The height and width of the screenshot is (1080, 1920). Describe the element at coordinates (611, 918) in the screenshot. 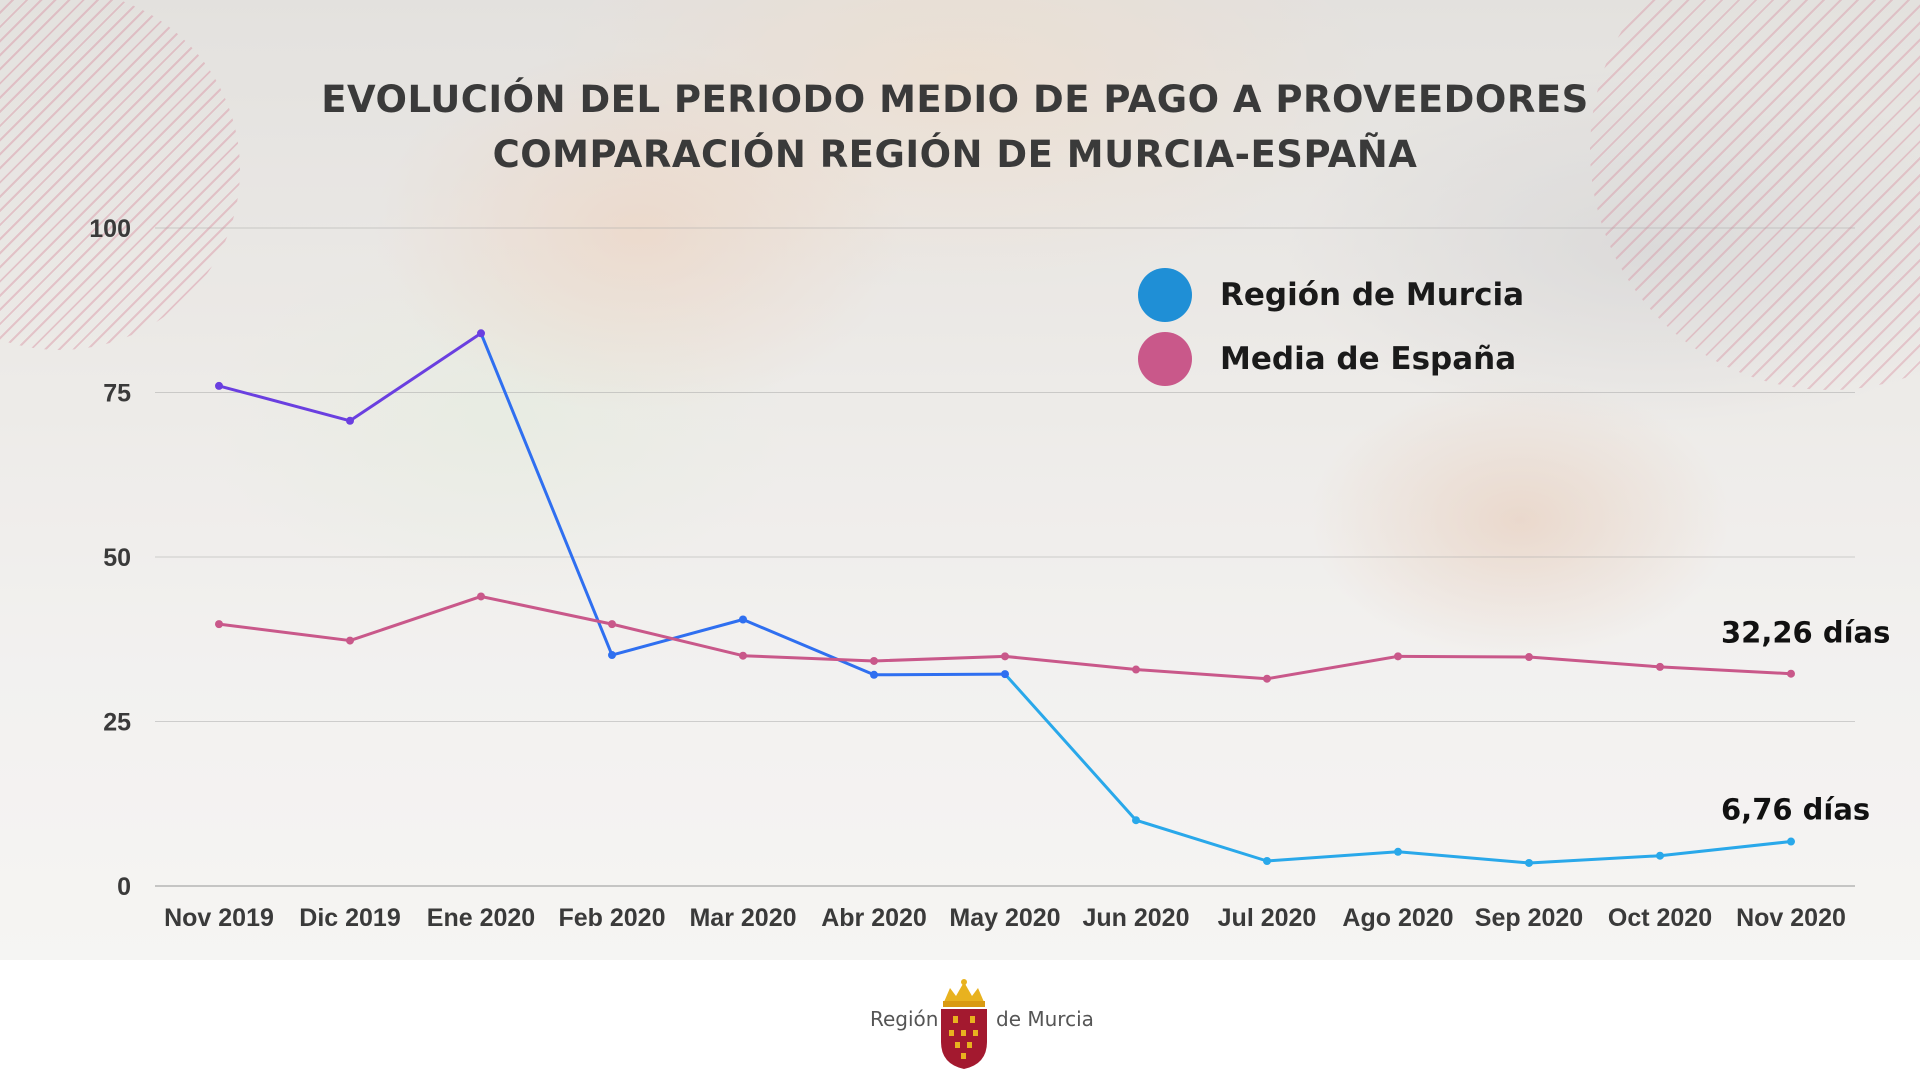

I see `x-tick-label: Feb 2020` at that location.